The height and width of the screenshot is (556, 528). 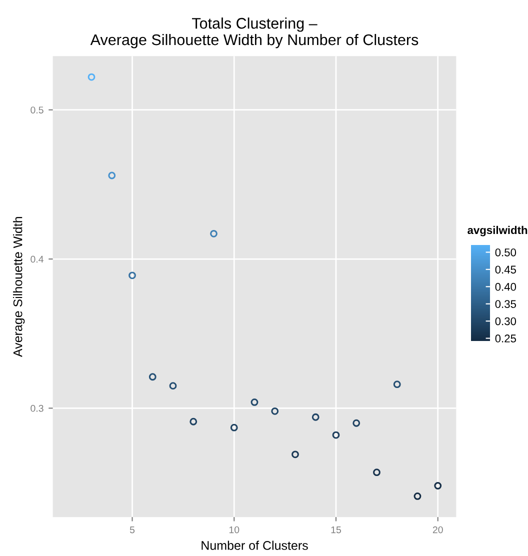 I want to click on x-tick-label: 5, so click(x=132, y=530).